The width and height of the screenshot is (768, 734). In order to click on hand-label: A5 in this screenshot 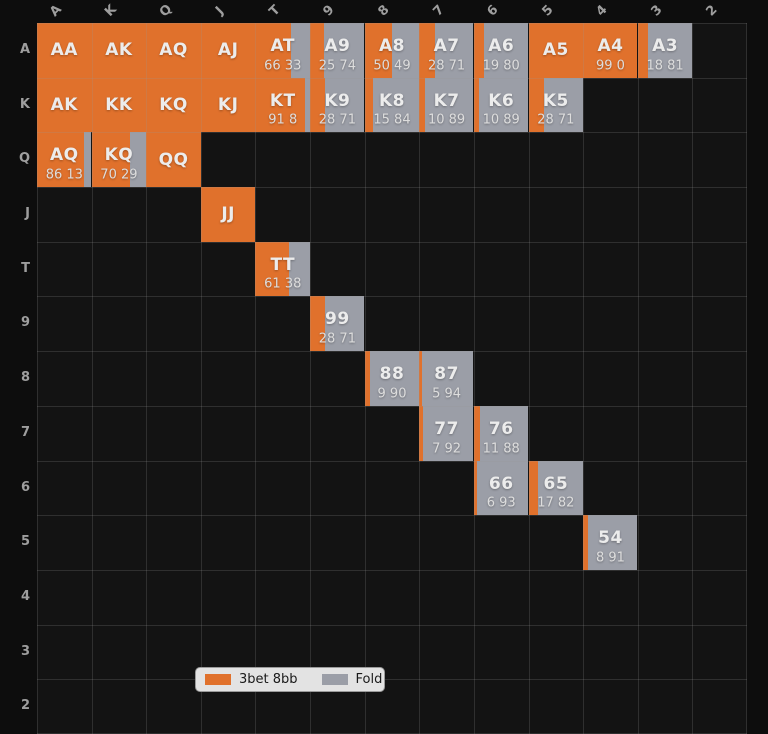, I will do `click(555, 50)`.